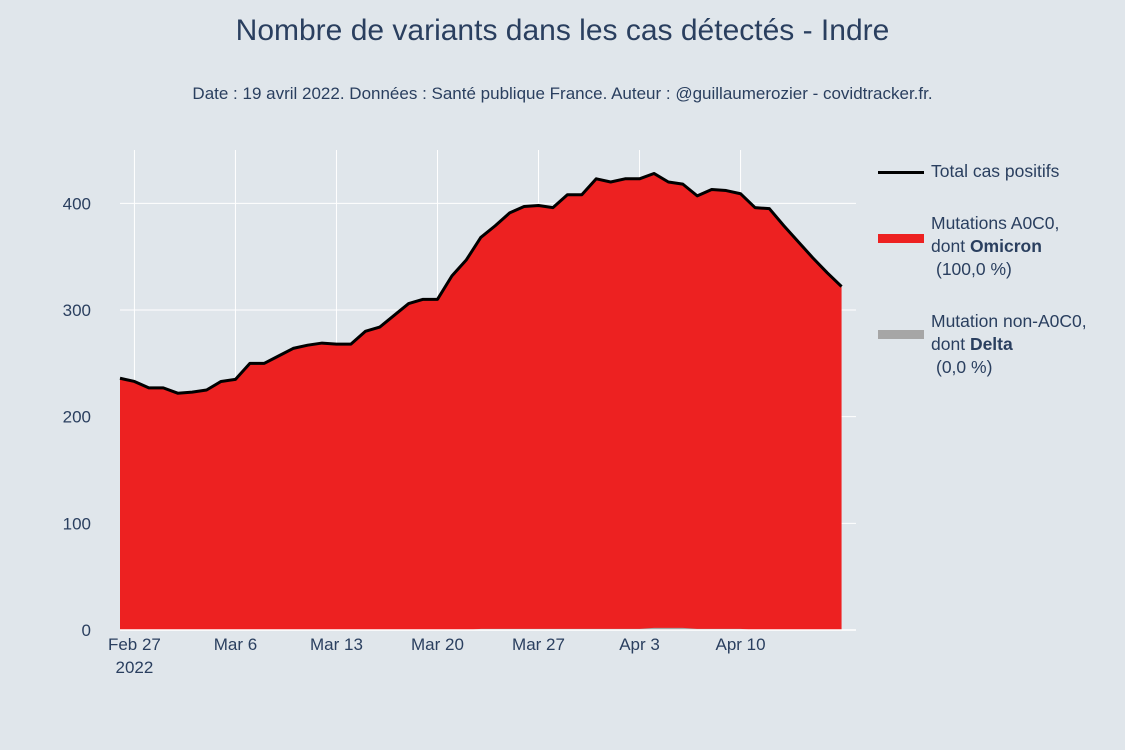  What do you see at coordinates (974, 269) in the screenshot?
I see `legend-label-a0c0-share: (100,0 %)` at bounding box center [974, 269].